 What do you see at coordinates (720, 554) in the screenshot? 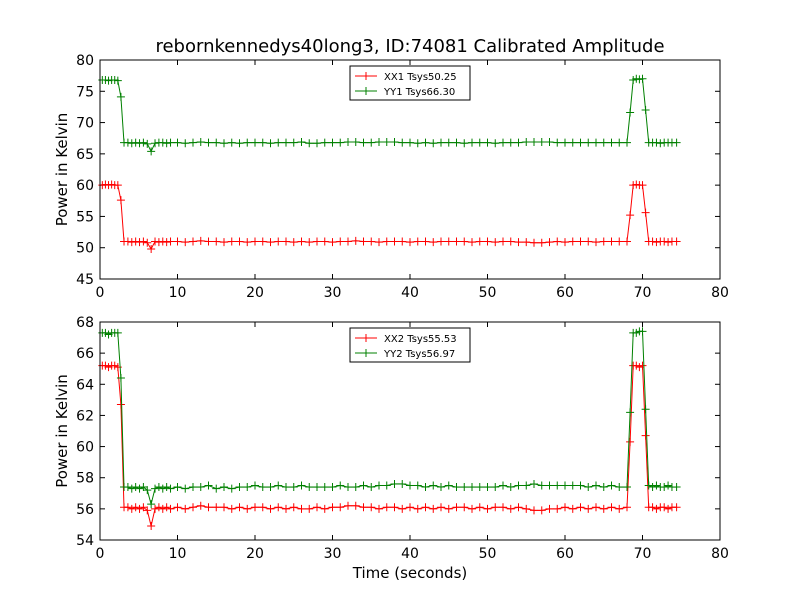
I see `x-tick-label: 80` at bounding box center [720, 554].